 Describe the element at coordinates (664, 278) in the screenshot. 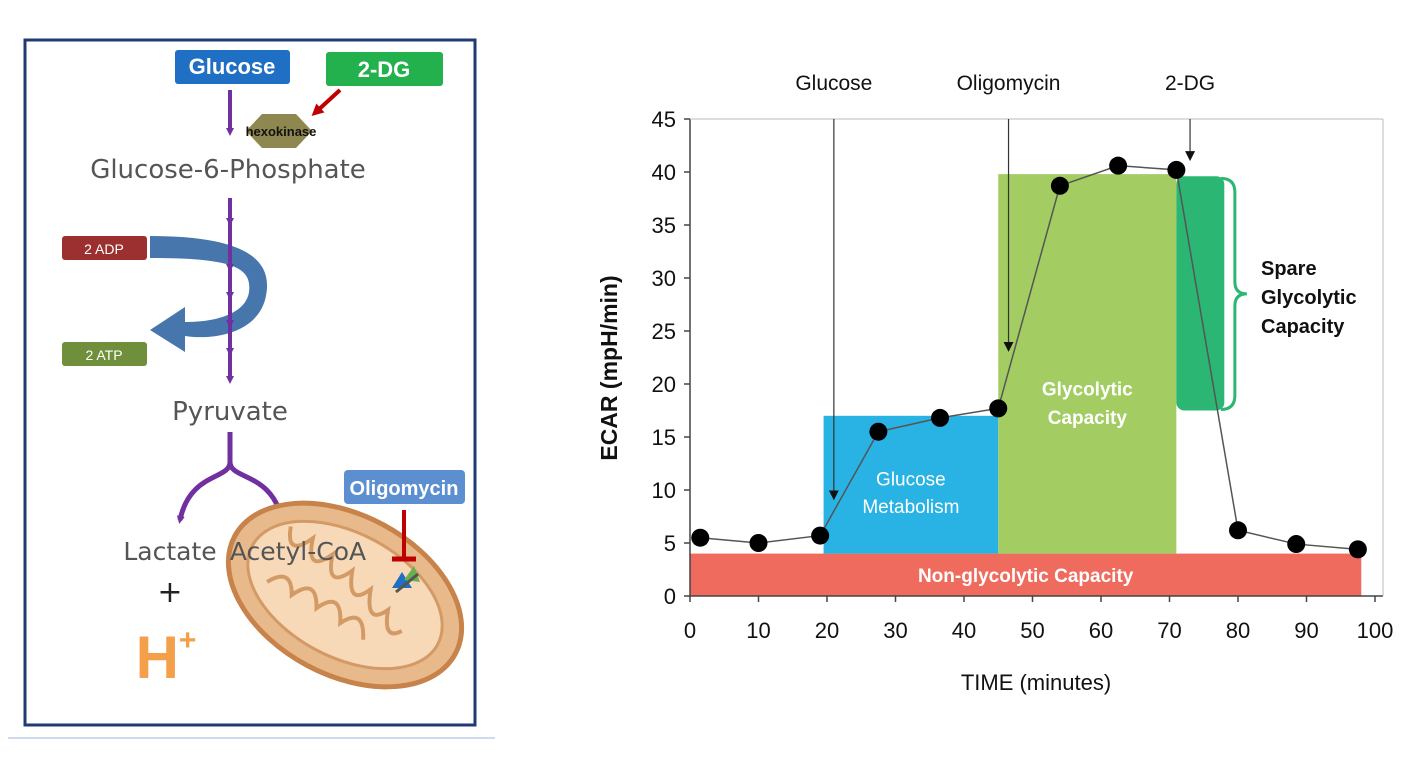

I see `y-tick-label: 30` at that location.